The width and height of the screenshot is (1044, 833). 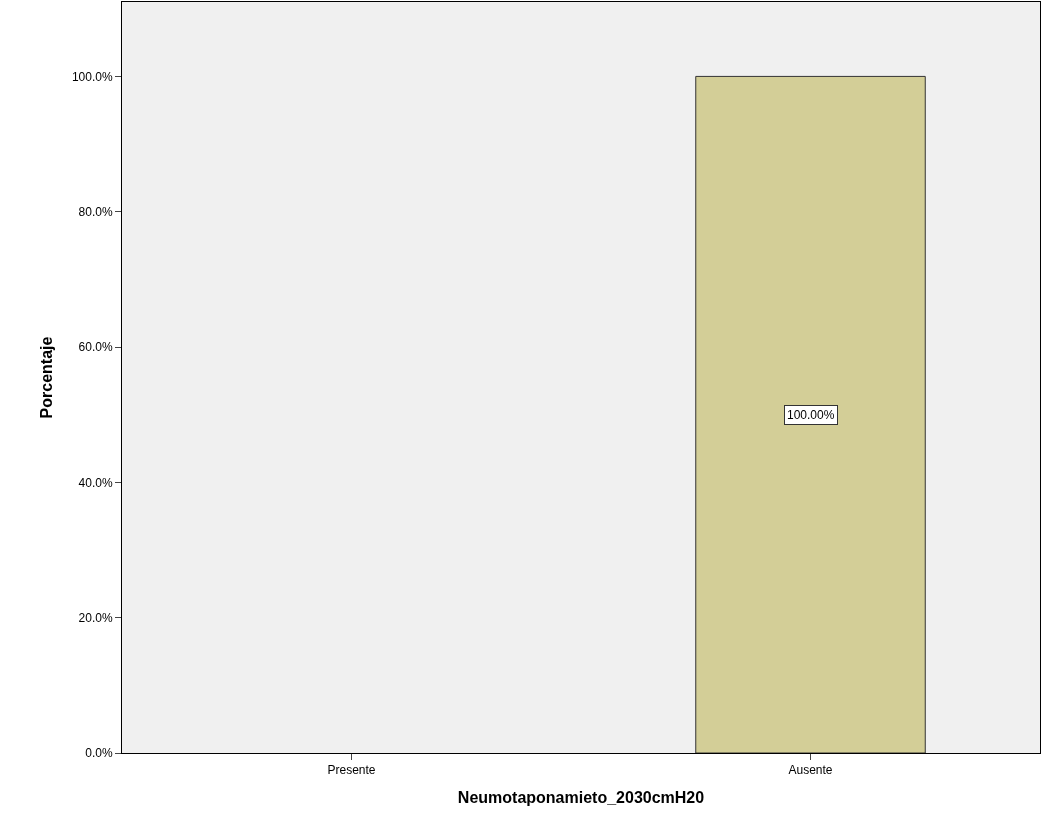 I want to click on x-tick-label: Presente, so click(x=351, y=770).